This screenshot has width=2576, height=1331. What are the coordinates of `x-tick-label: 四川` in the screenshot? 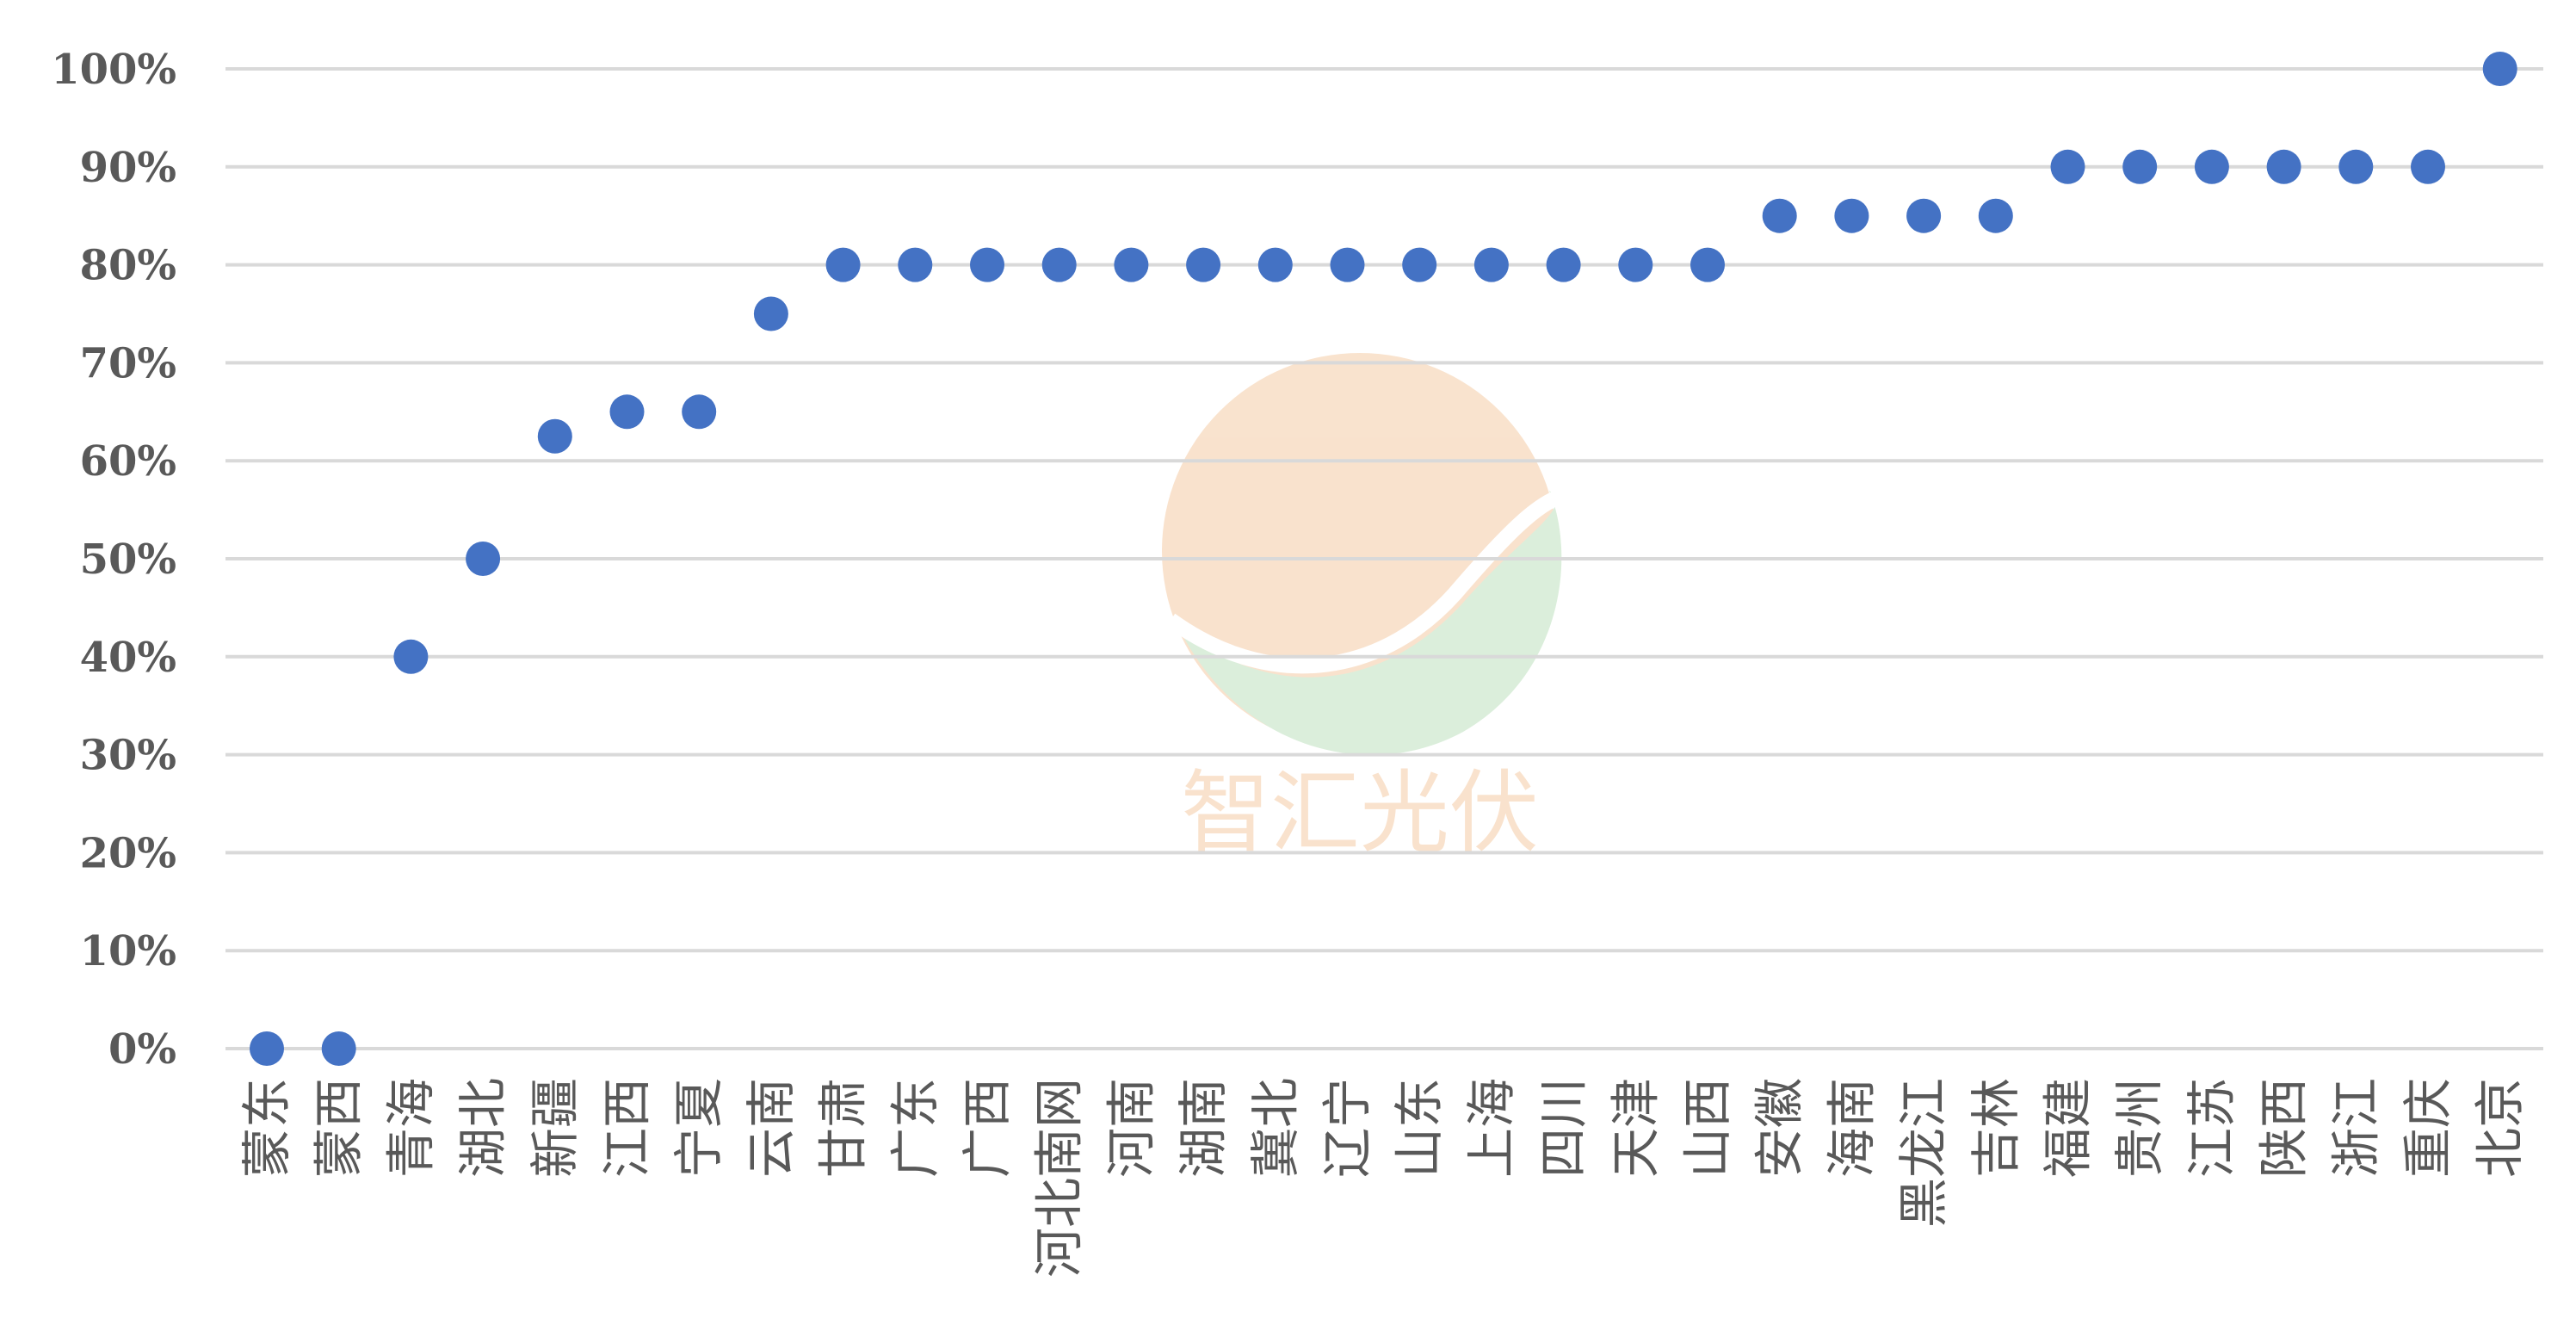 It's located at (1564, 1128).